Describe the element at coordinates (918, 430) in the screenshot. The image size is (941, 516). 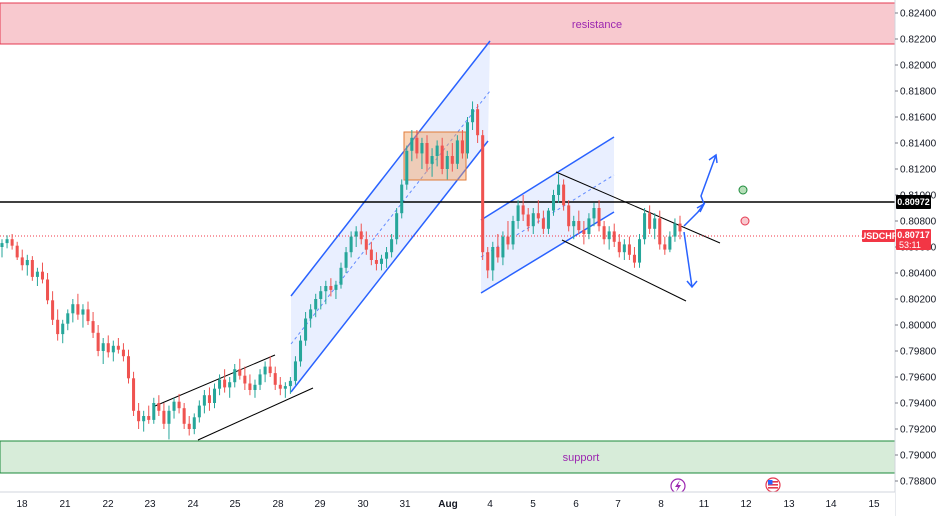
I see `y-tick-label: 0.79200` at that location.